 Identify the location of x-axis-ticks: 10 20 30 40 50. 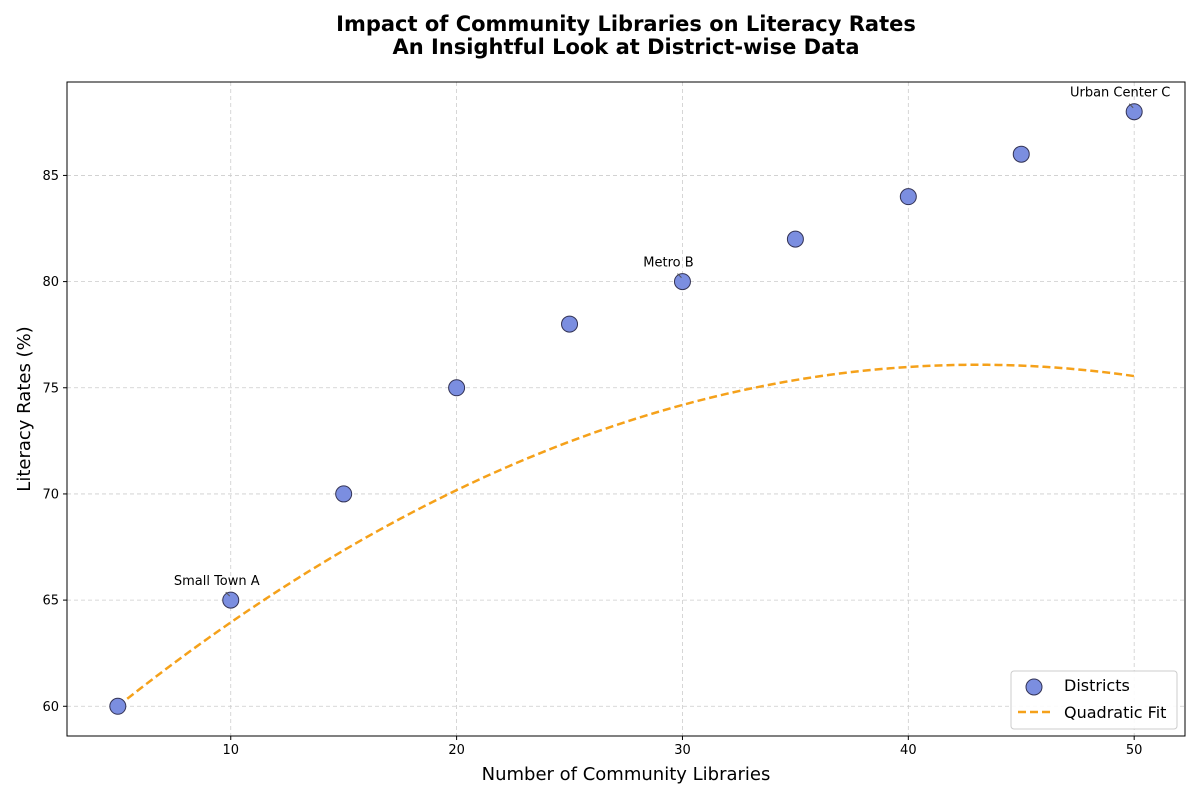
(682, 747).